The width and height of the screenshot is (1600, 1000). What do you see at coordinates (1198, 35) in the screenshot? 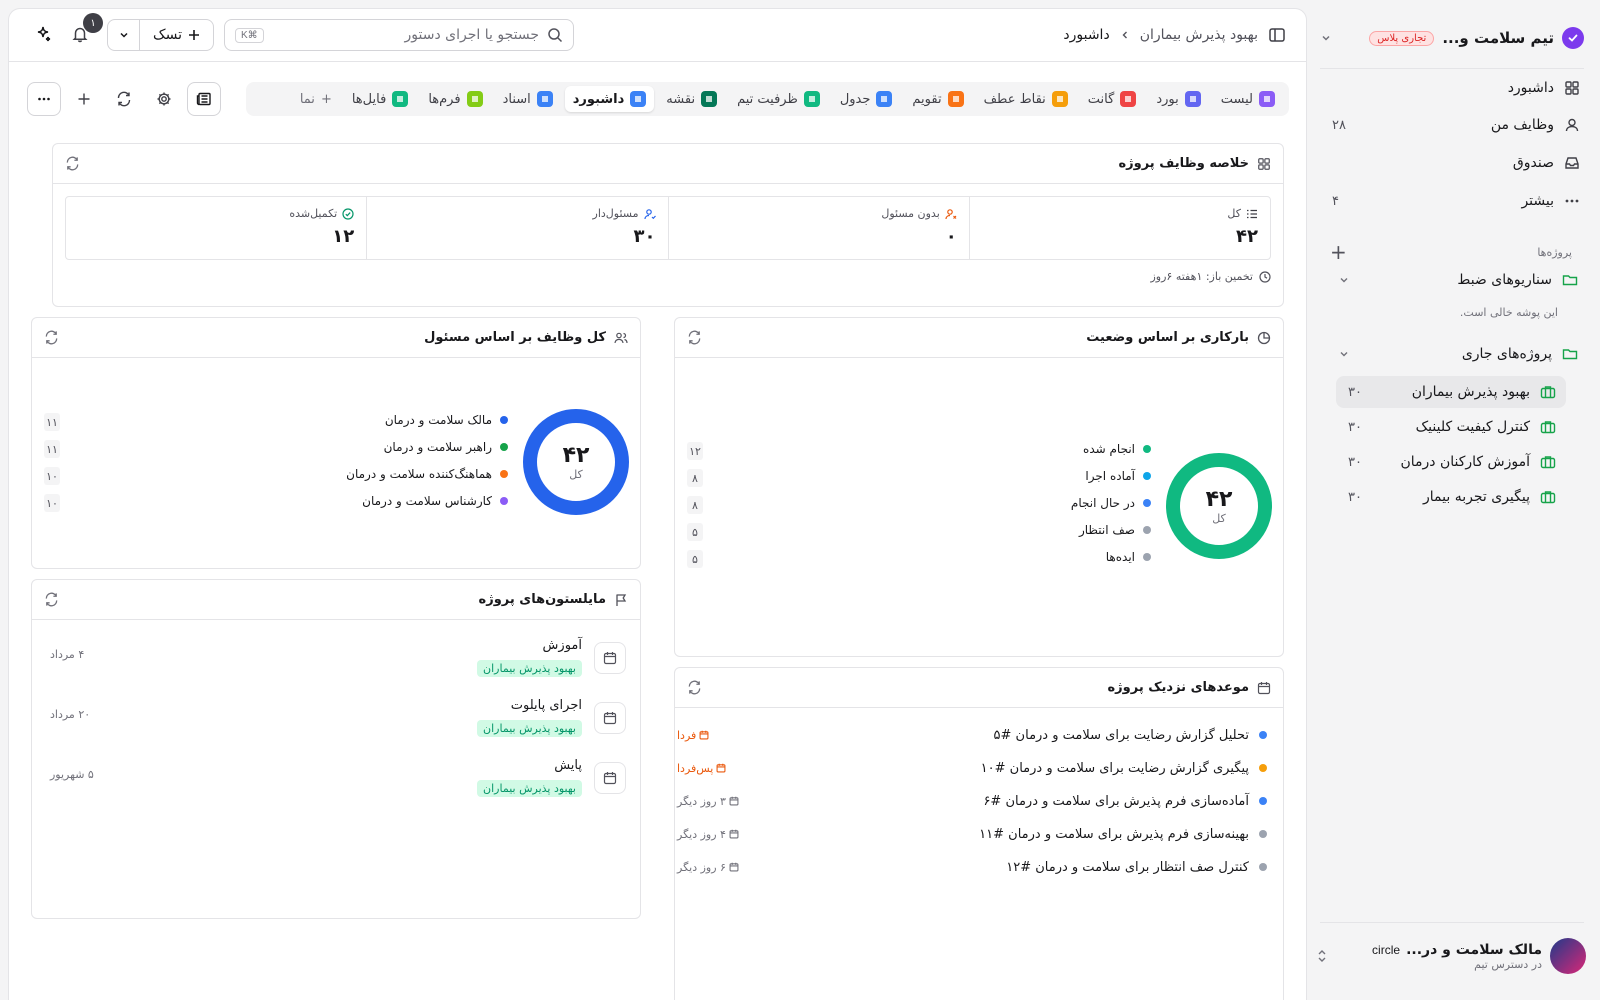
I see `breadcrumb-project: بهبود پذیرش بیماران` at bounding box center [1198, 35].